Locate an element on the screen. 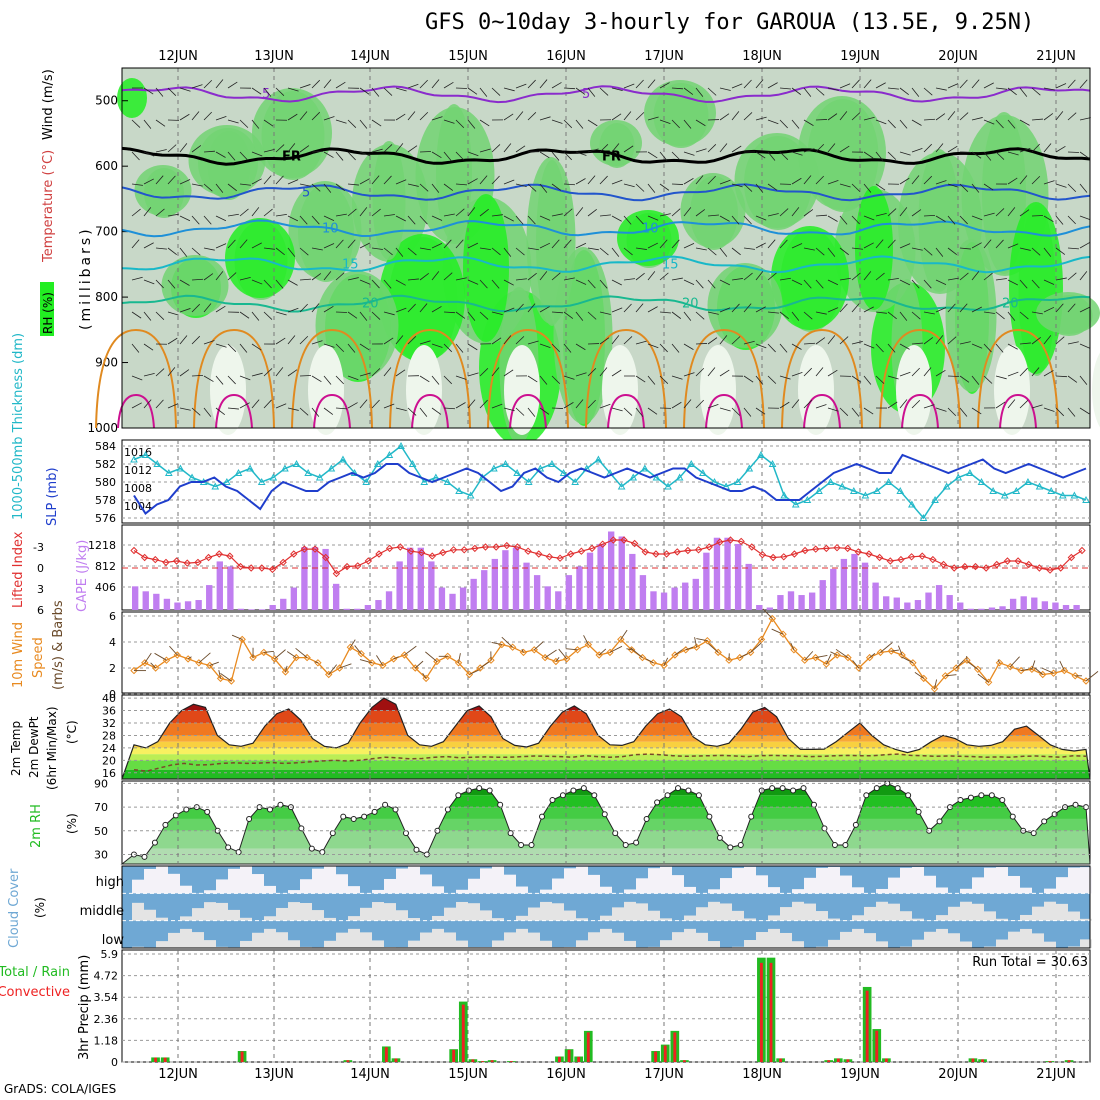 The width and height of the screenshot is (1100, 1100). temperature-contour is located at coordinates (430, 411).